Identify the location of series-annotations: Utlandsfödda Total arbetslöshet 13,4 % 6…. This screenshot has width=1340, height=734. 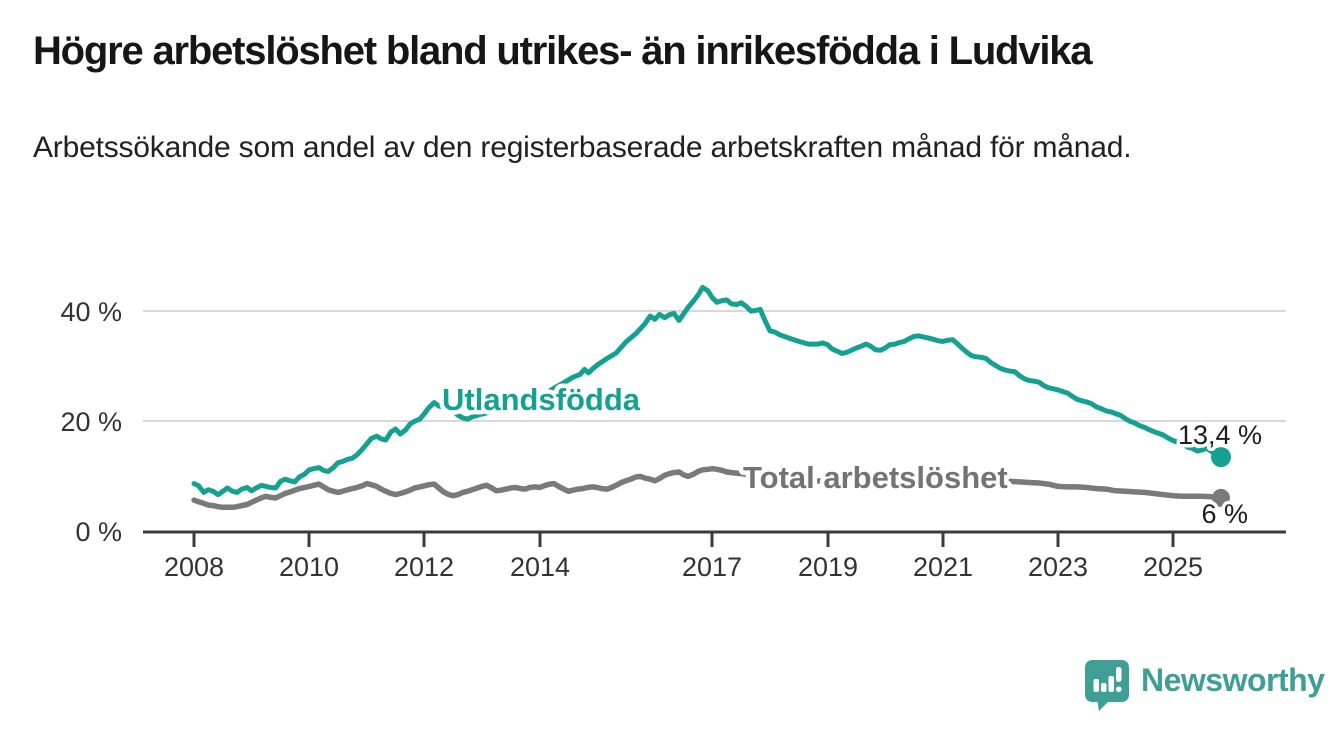
(852, 455).